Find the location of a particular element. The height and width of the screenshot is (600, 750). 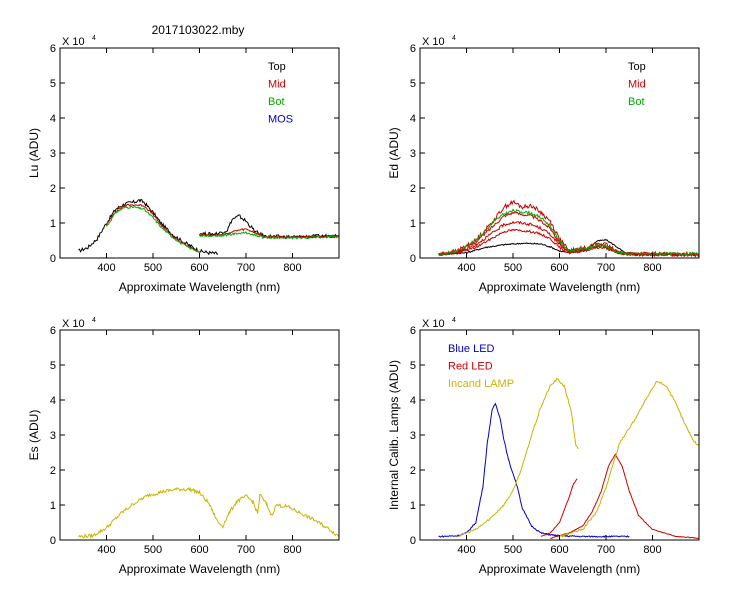

y-axis-label: Ed (ADU) is located at coordinates (394, 152).